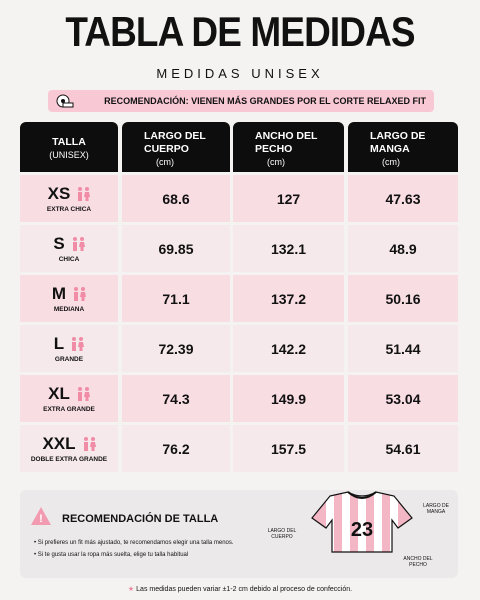 Image resolution: width=480 pixels, height=600 pixels. I want to click on size-cell: M MEDIANA, so click(69, 298).